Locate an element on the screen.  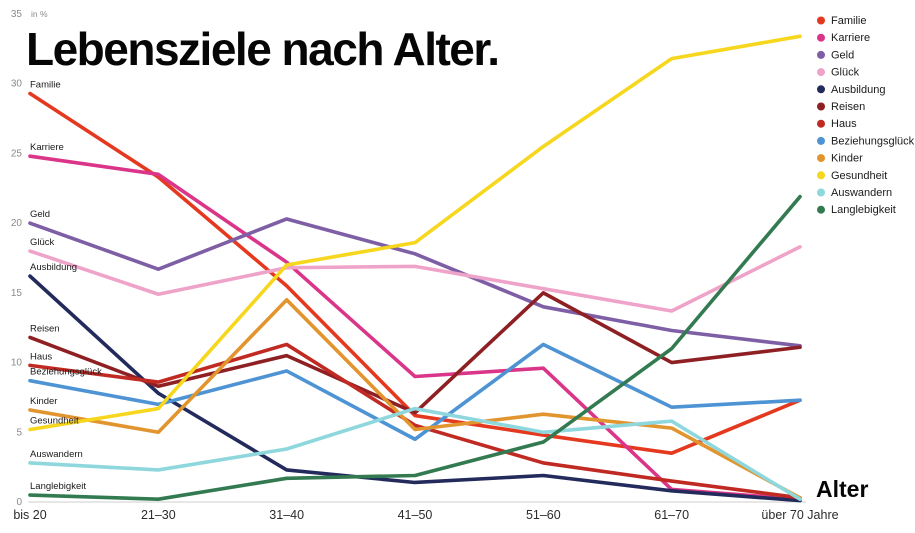
y-tick-label: 35 is located at coordinates (17, 14).